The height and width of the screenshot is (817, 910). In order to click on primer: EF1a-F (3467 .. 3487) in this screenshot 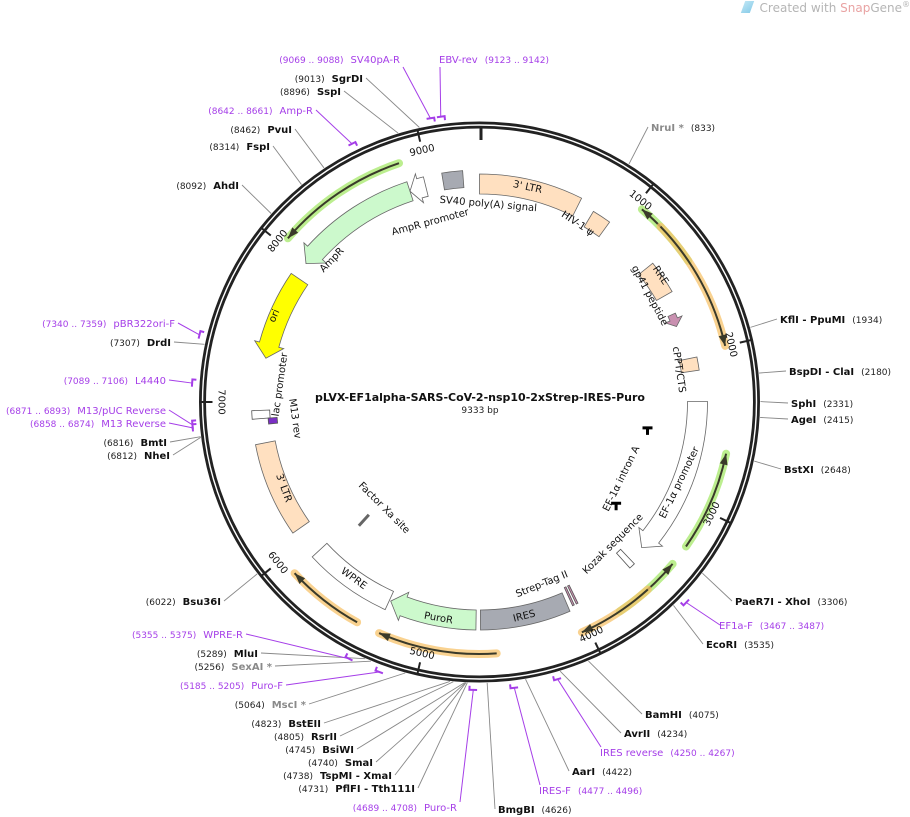, I will do `click(752, 615)`.